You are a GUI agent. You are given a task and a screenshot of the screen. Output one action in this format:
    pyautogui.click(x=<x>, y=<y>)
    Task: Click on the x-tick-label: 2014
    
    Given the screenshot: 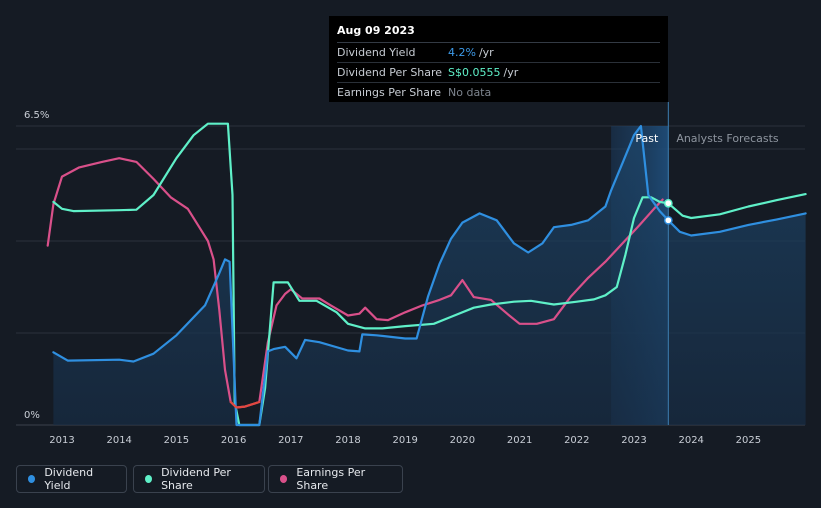 What is the action you would take?
    pyautogui.click(x=118, y=440)
    